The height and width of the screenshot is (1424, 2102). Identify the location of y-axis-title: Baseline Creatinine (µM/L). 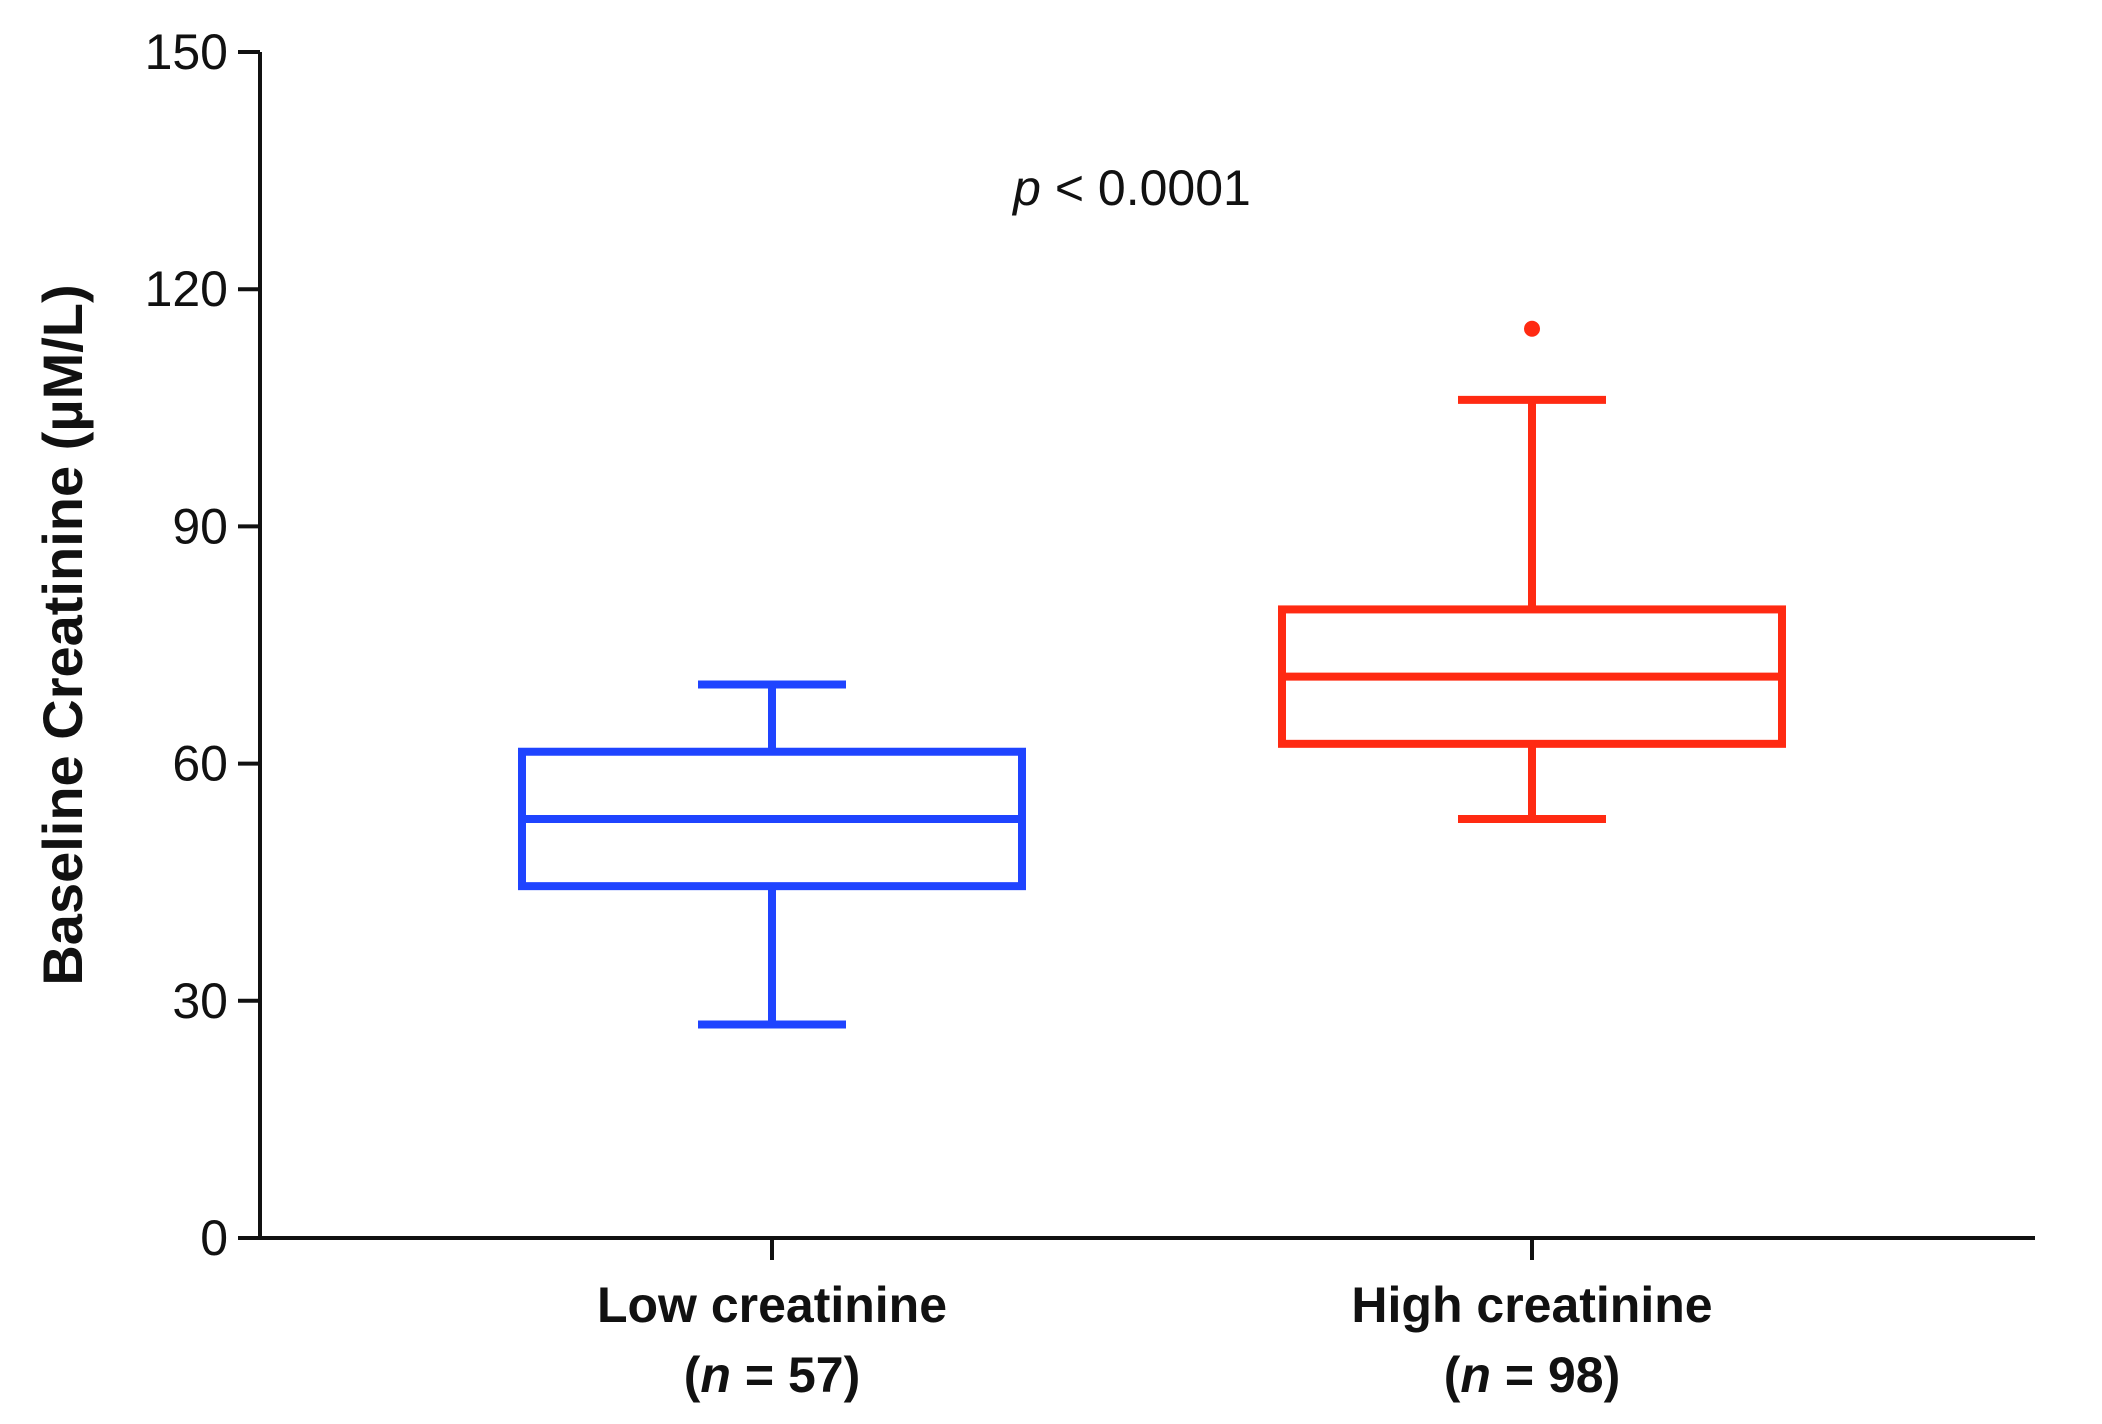
(62, 634).